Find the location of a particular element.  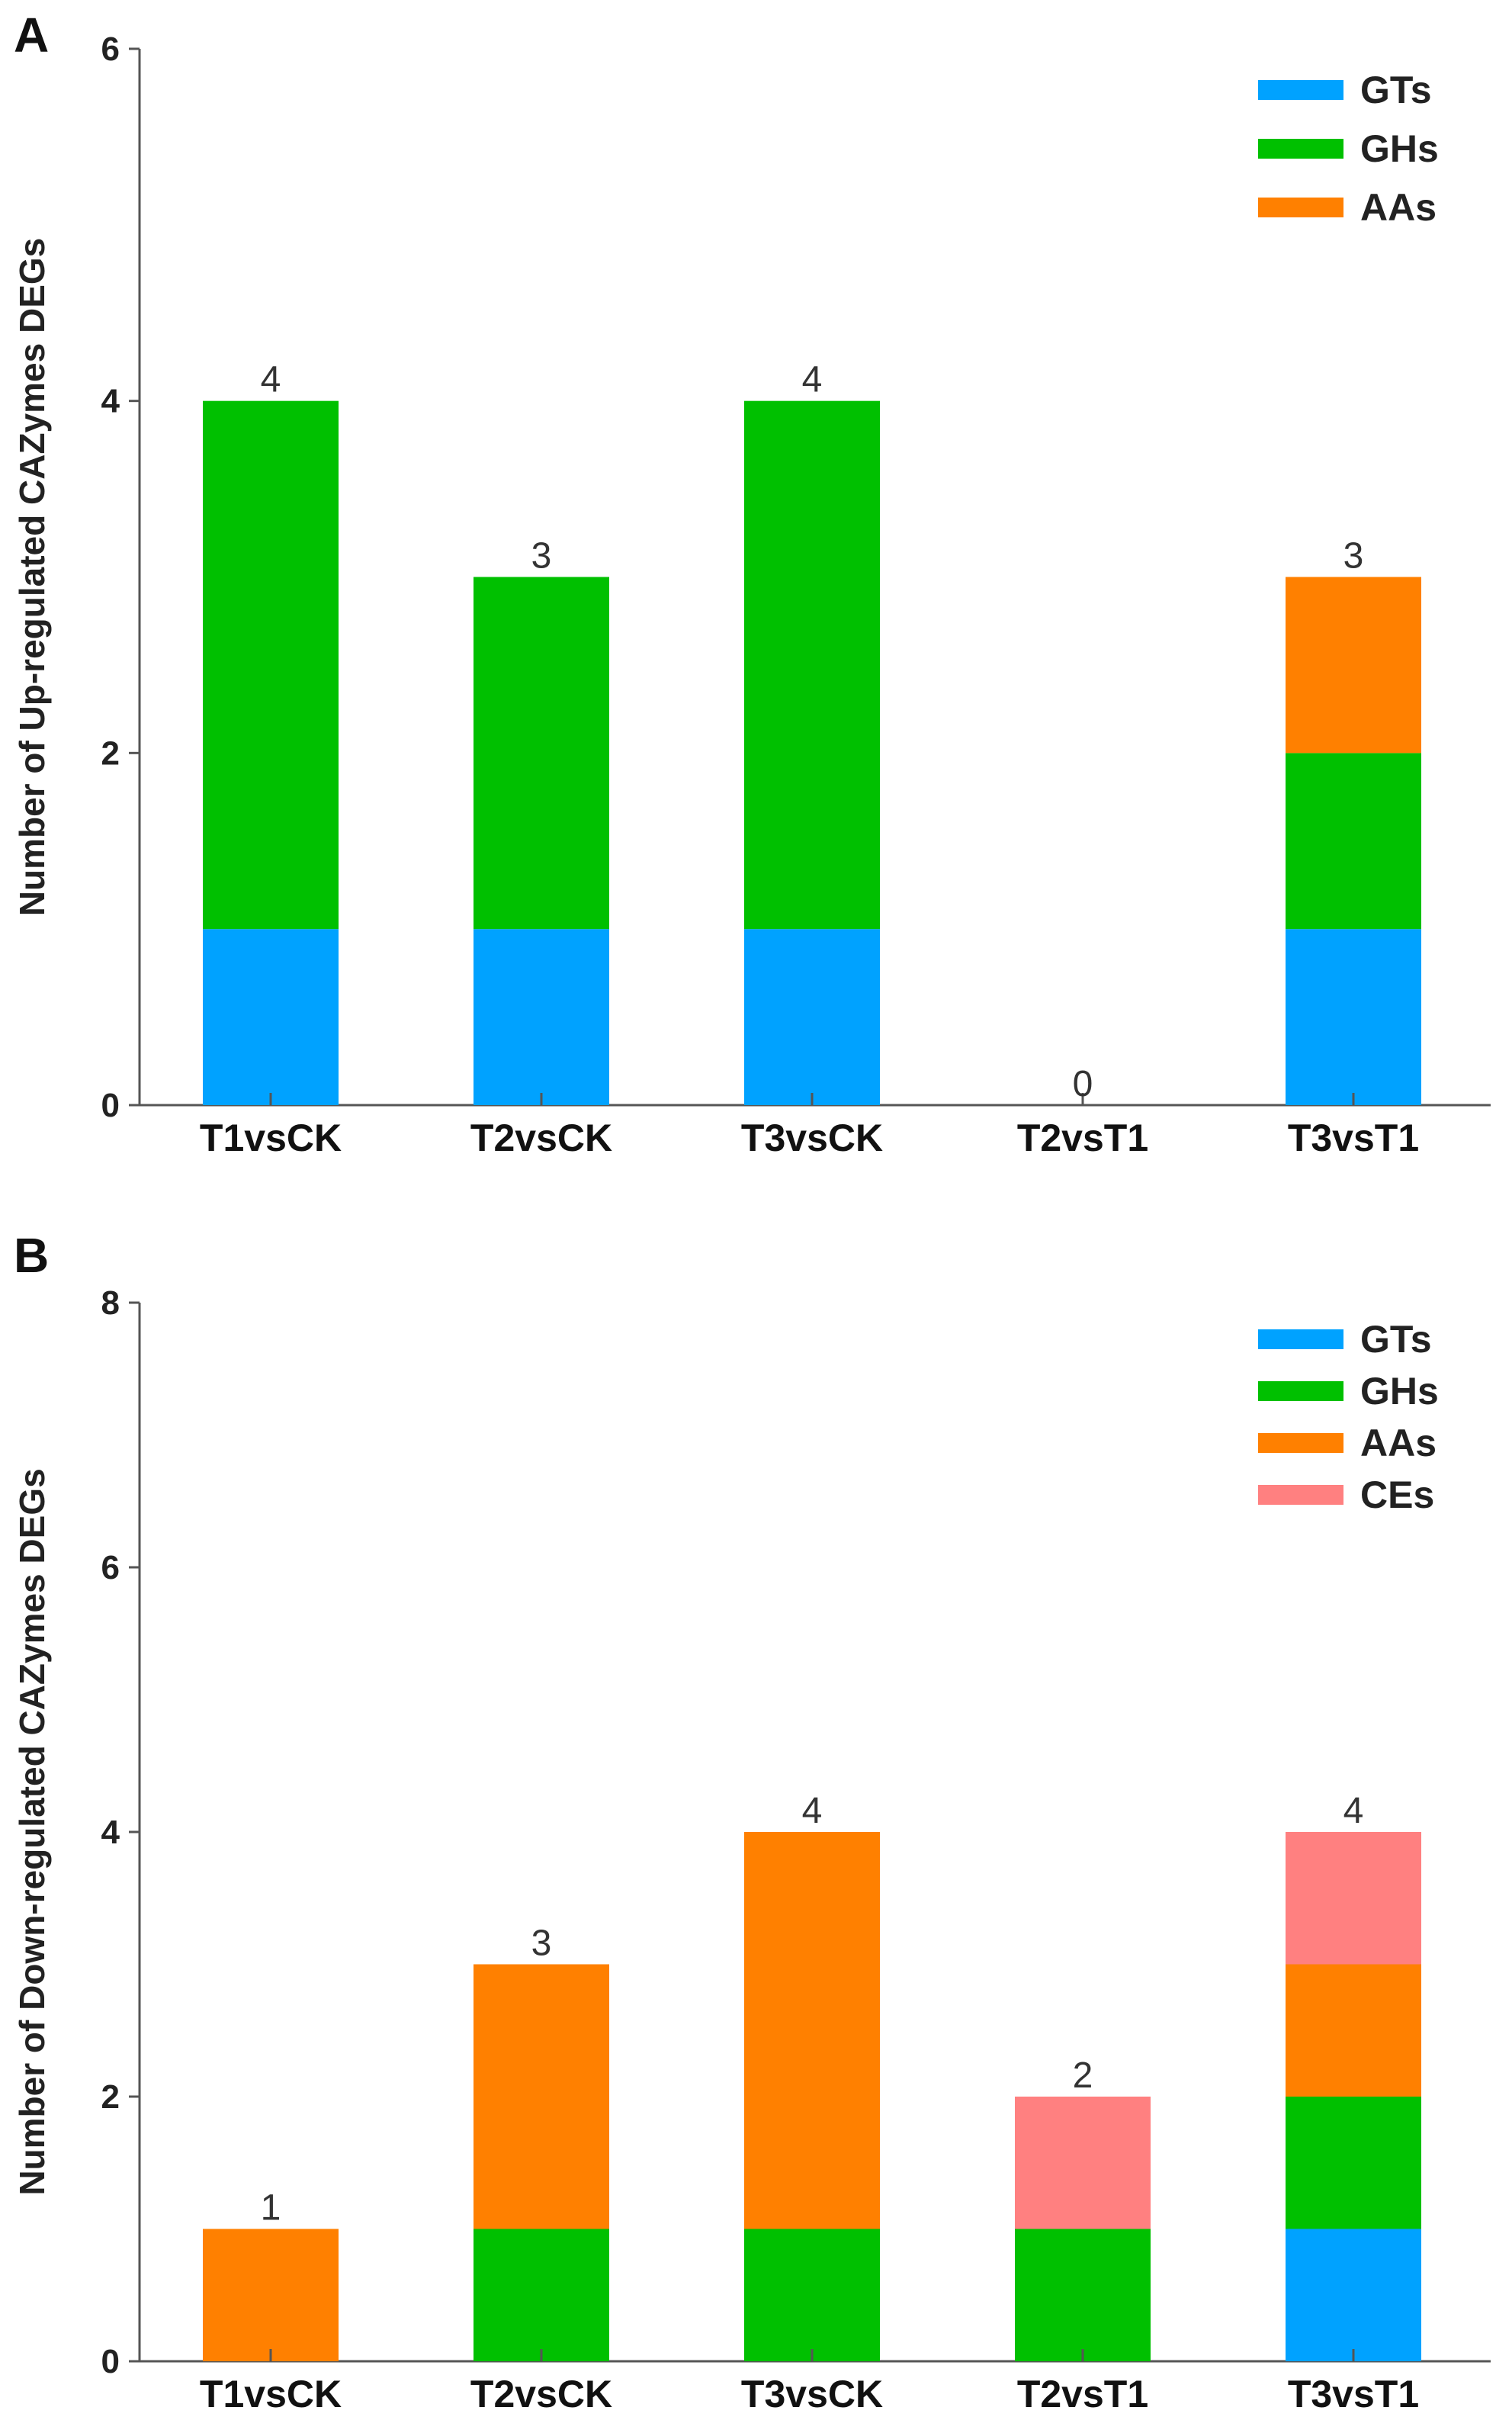

panel-a-y-tick-label: 0 is located at coordinates (110, 1105).